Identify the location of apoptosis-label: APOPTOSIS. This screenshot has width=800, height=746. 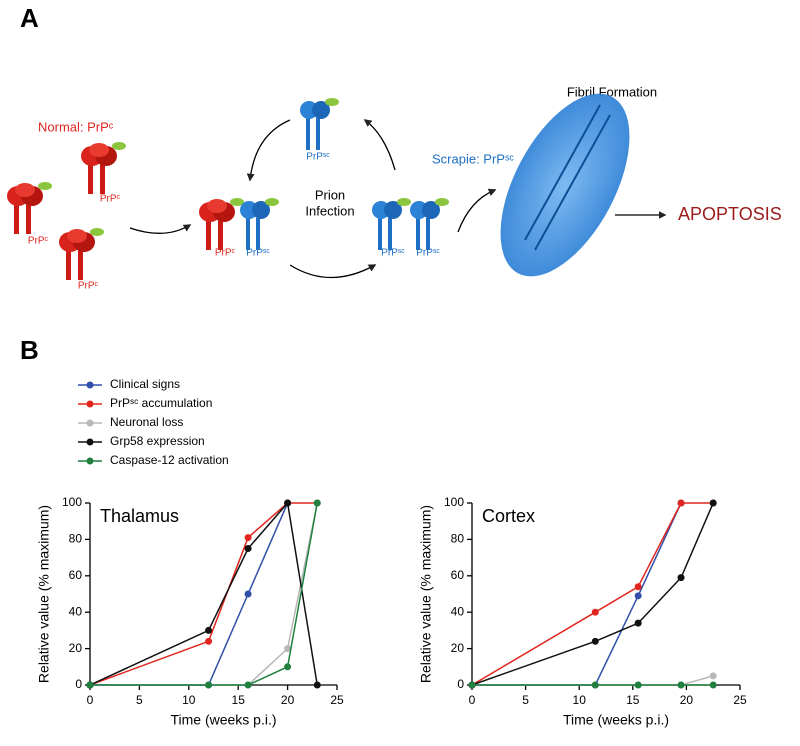
(730, 214).